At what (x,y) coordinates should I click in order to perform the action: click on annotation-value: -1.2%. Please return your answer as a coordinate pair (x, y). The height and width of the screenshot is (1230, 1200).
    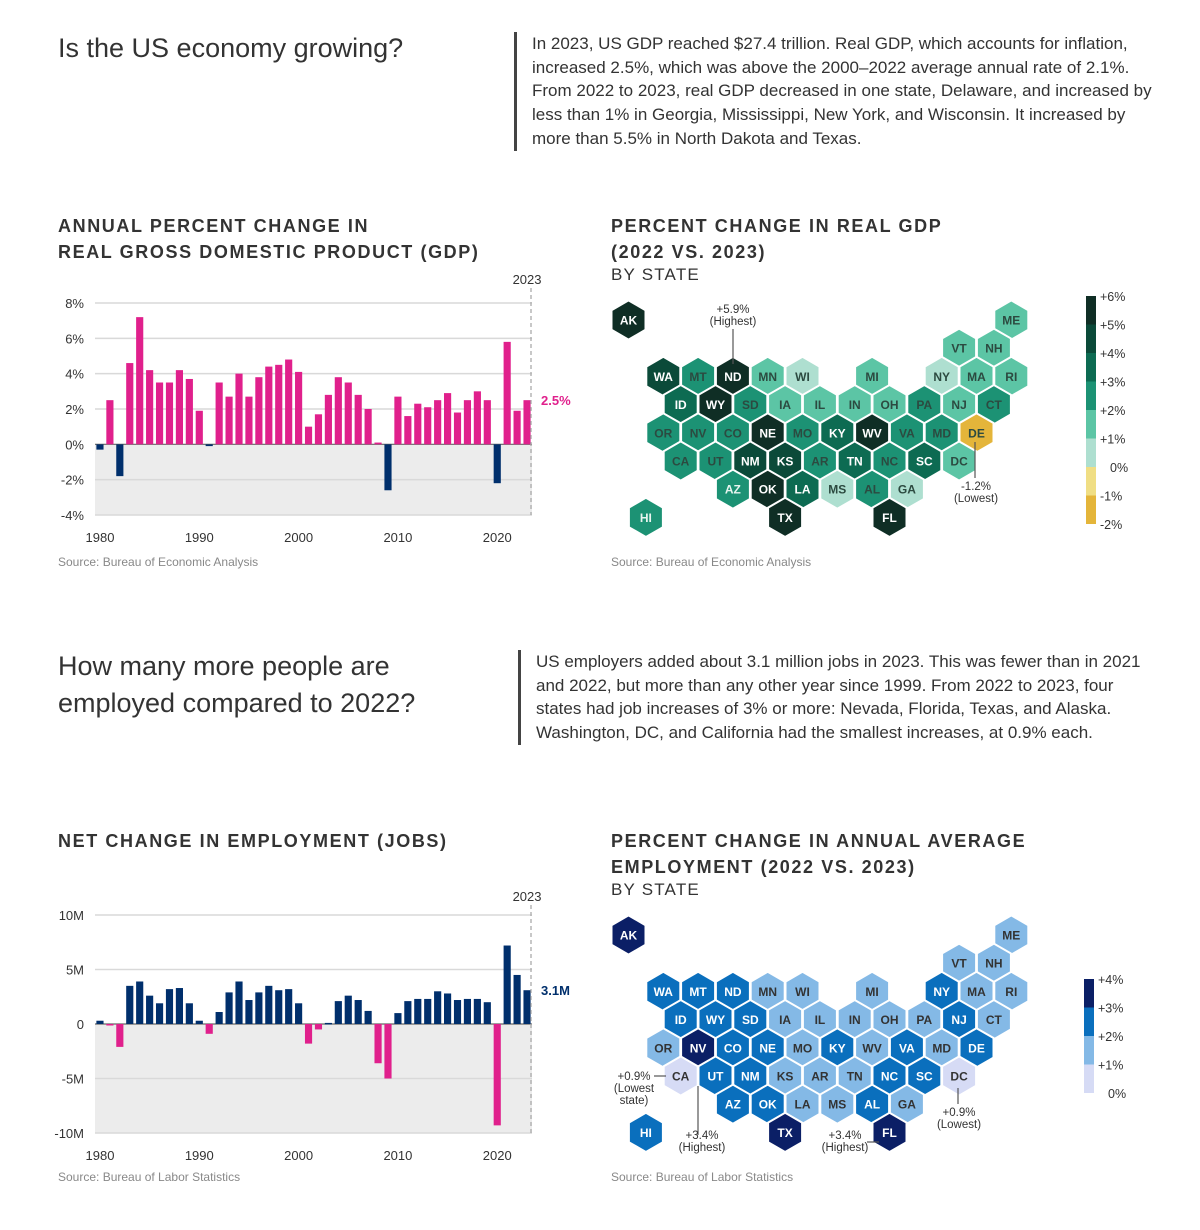
    Looking at the image, I should click on (976, 487).